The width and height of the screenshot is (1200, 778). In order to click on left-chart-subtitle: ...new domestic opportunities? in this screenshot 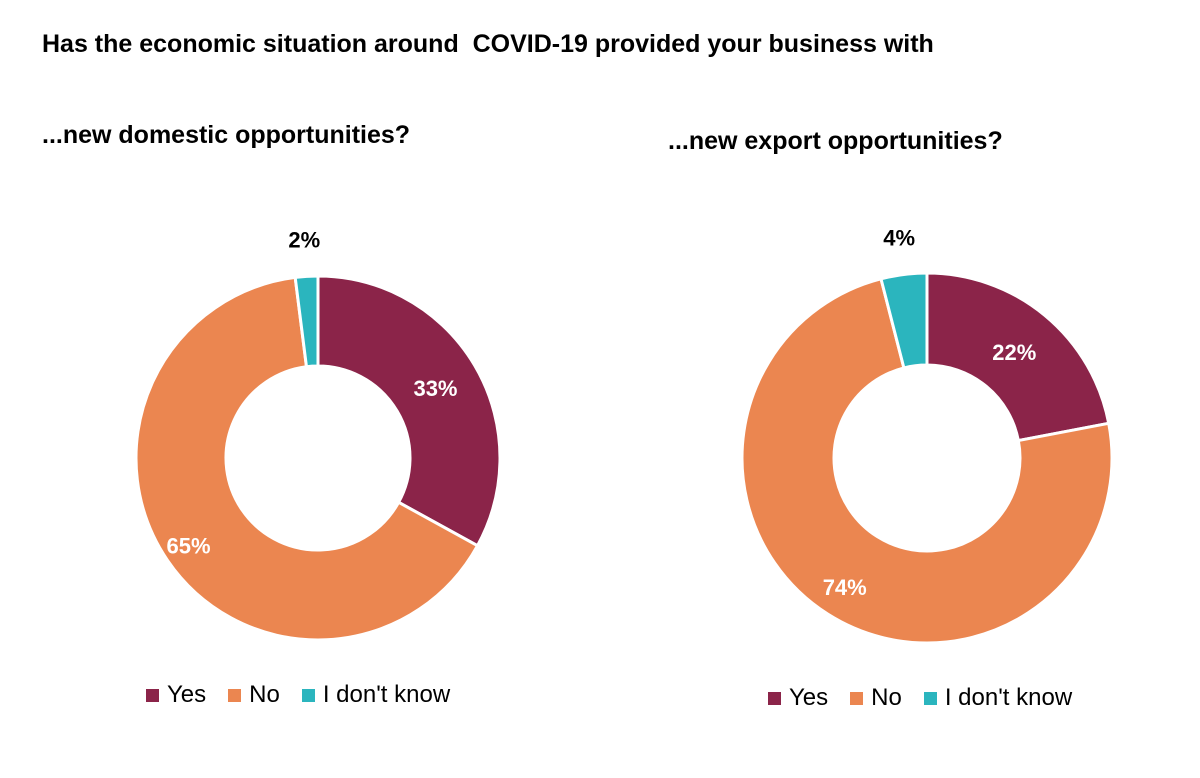, I will do `click(226, 135)`.